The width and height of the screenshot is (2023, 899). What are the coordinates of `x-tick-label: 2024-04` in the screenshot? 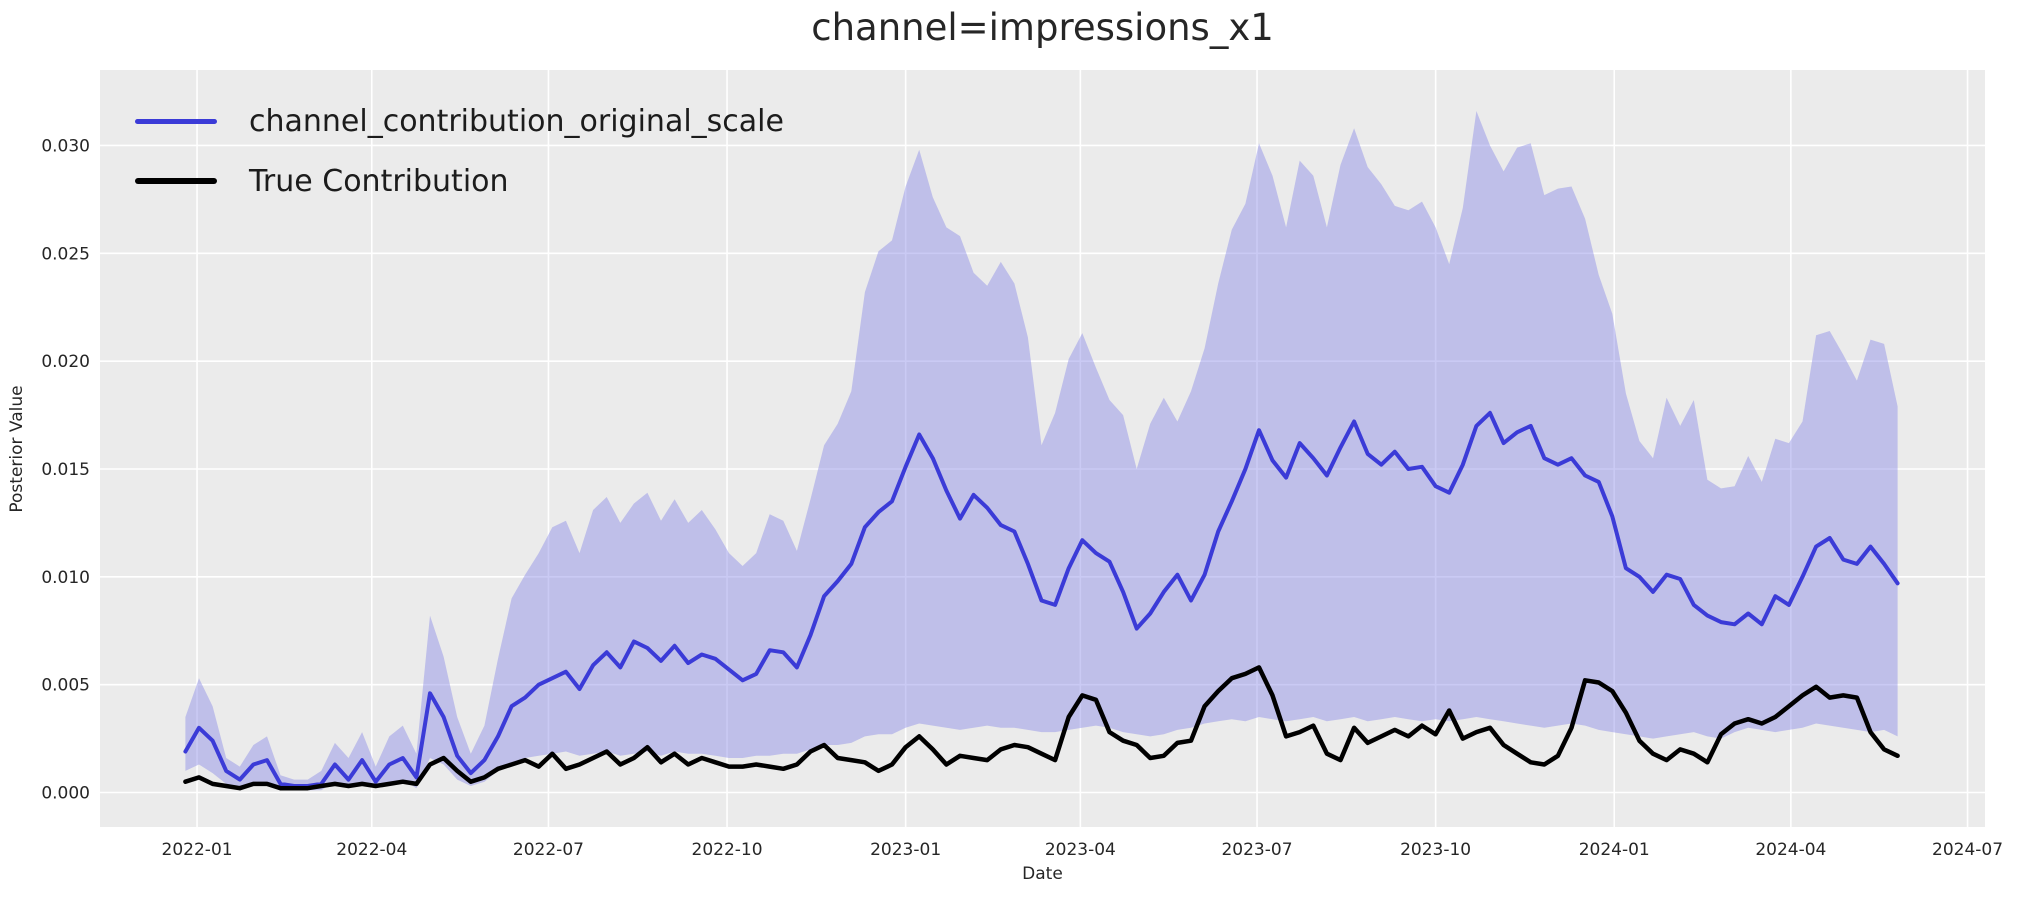 It's located at (1790, 850).